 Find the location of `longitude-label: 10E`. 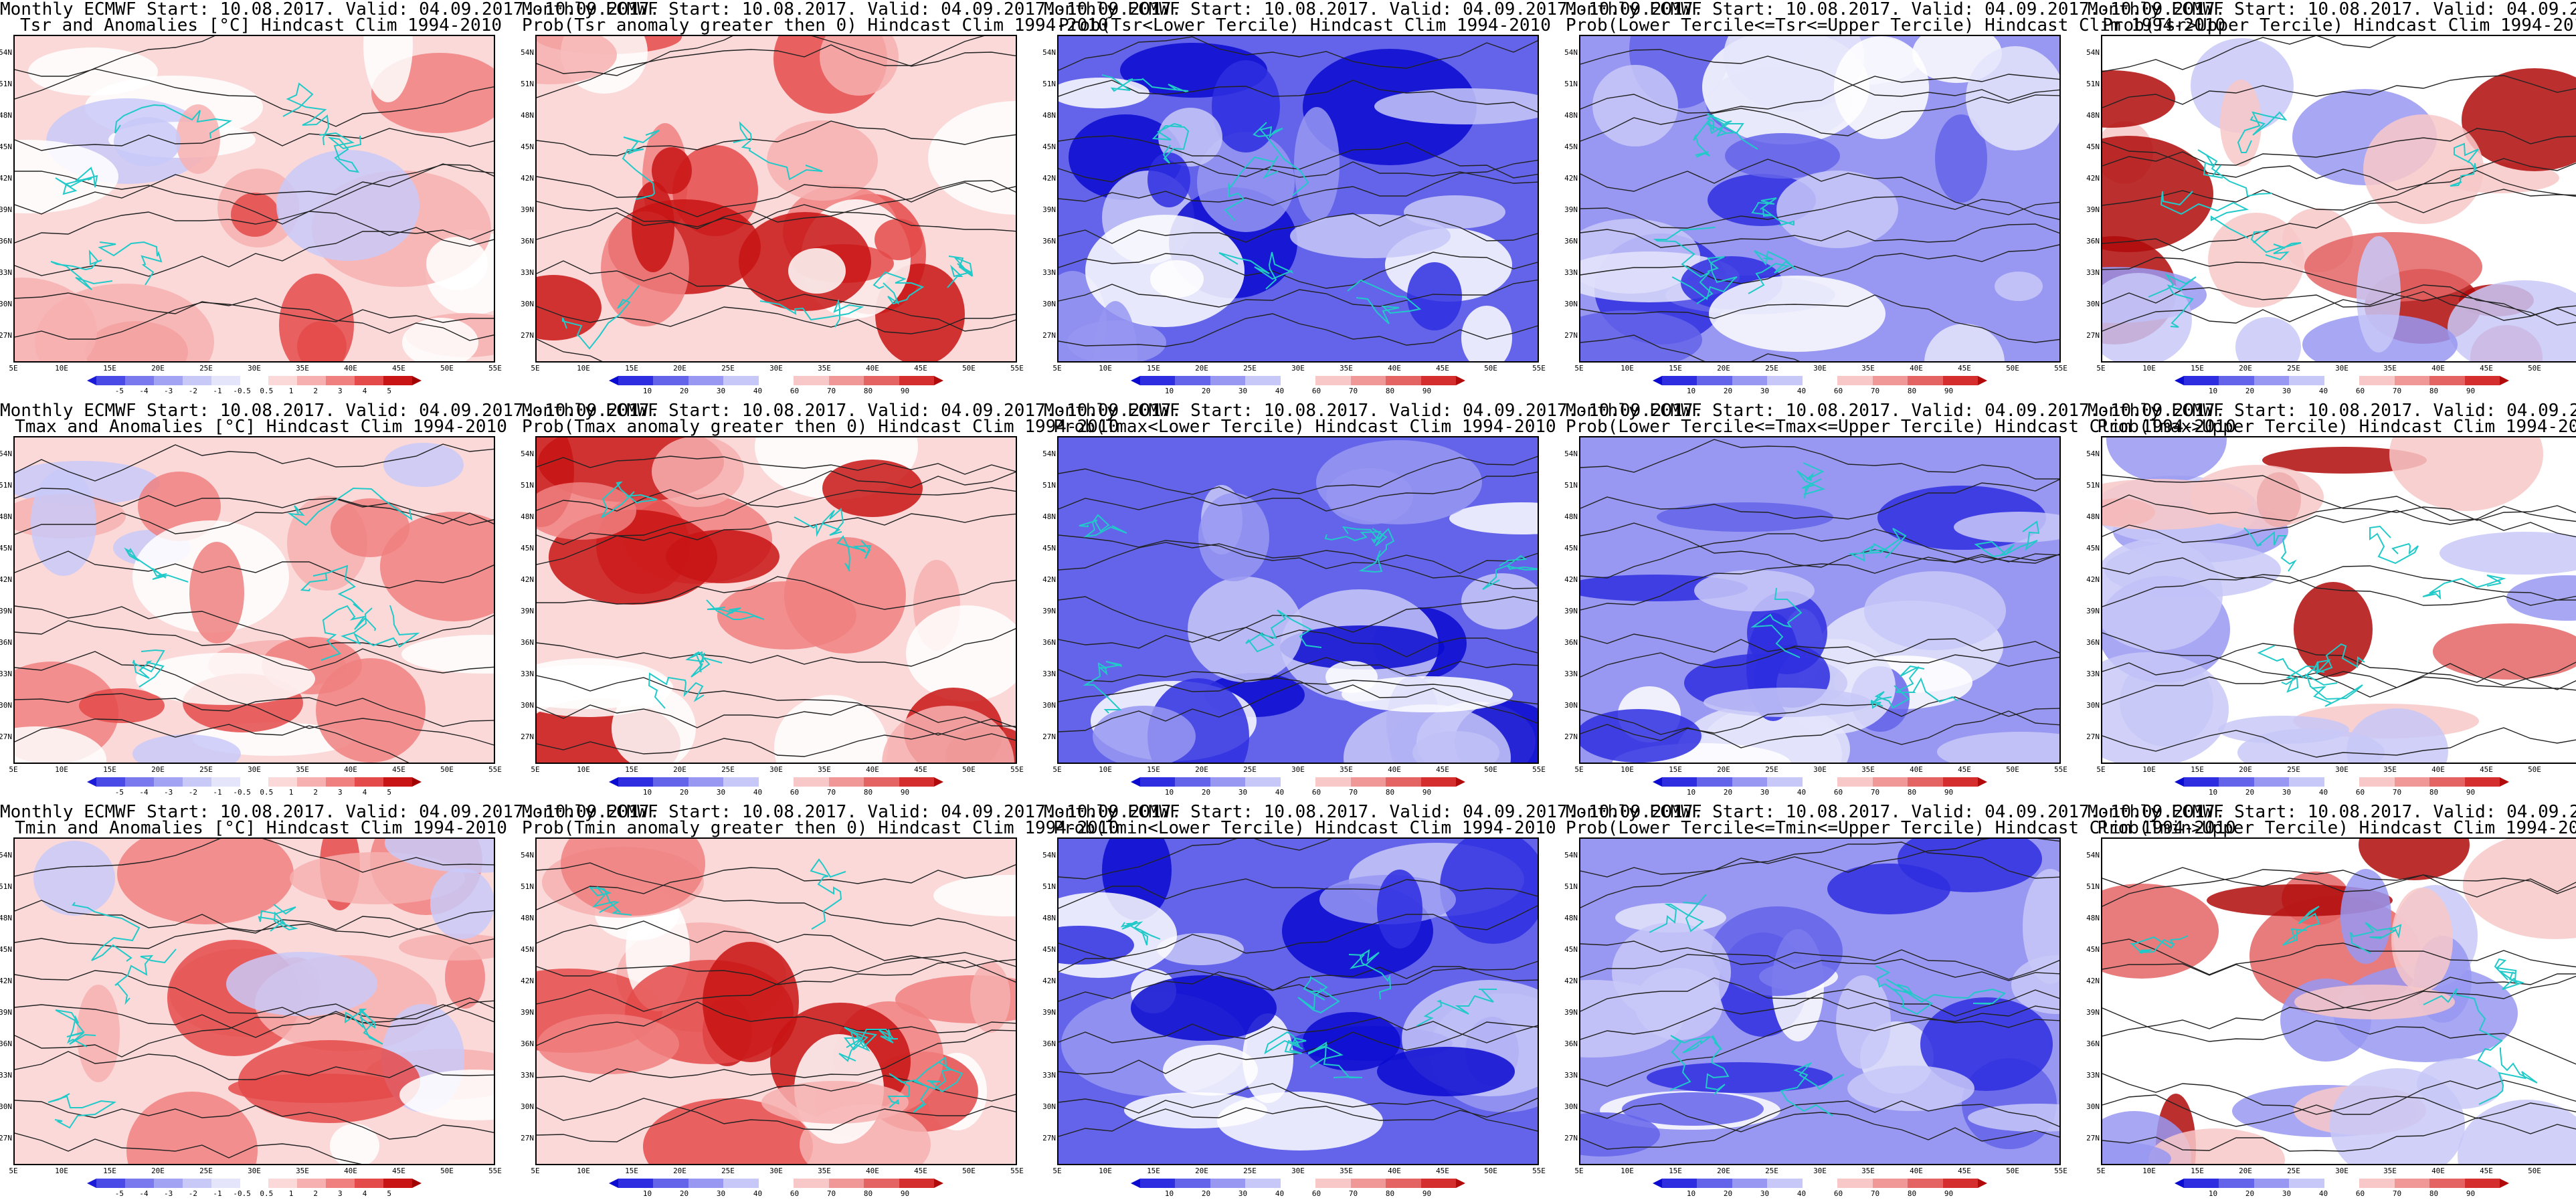

longitude-label: 10E is located at coordinates (1627, 368).